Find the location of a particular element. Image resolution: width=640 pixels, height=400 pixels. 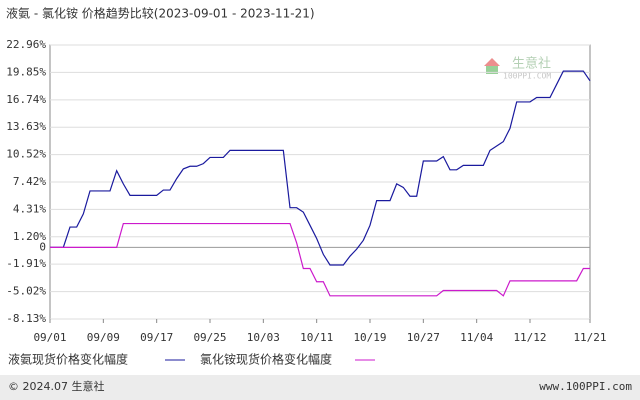

x-tick-label: 10/11 is located at coordinates (316, 337).